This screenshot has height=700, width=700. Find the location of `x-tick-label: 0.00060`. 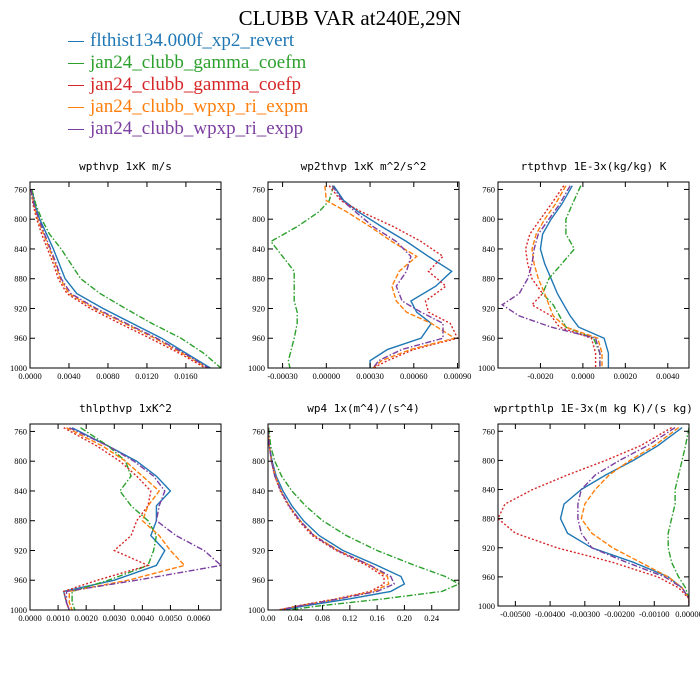

x-tick-label: 0.00060 is located at coordinates (414, 376).